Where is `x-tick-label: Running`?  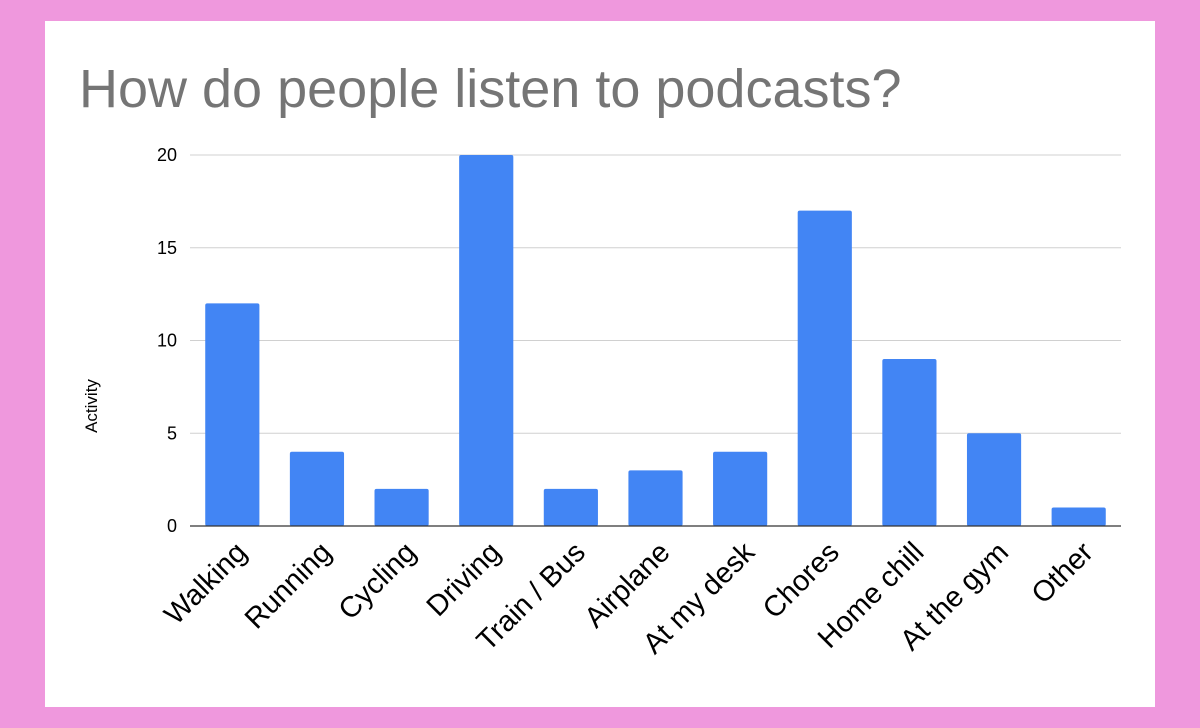
x-tick-label: Running is located at coordinates (288, 585).